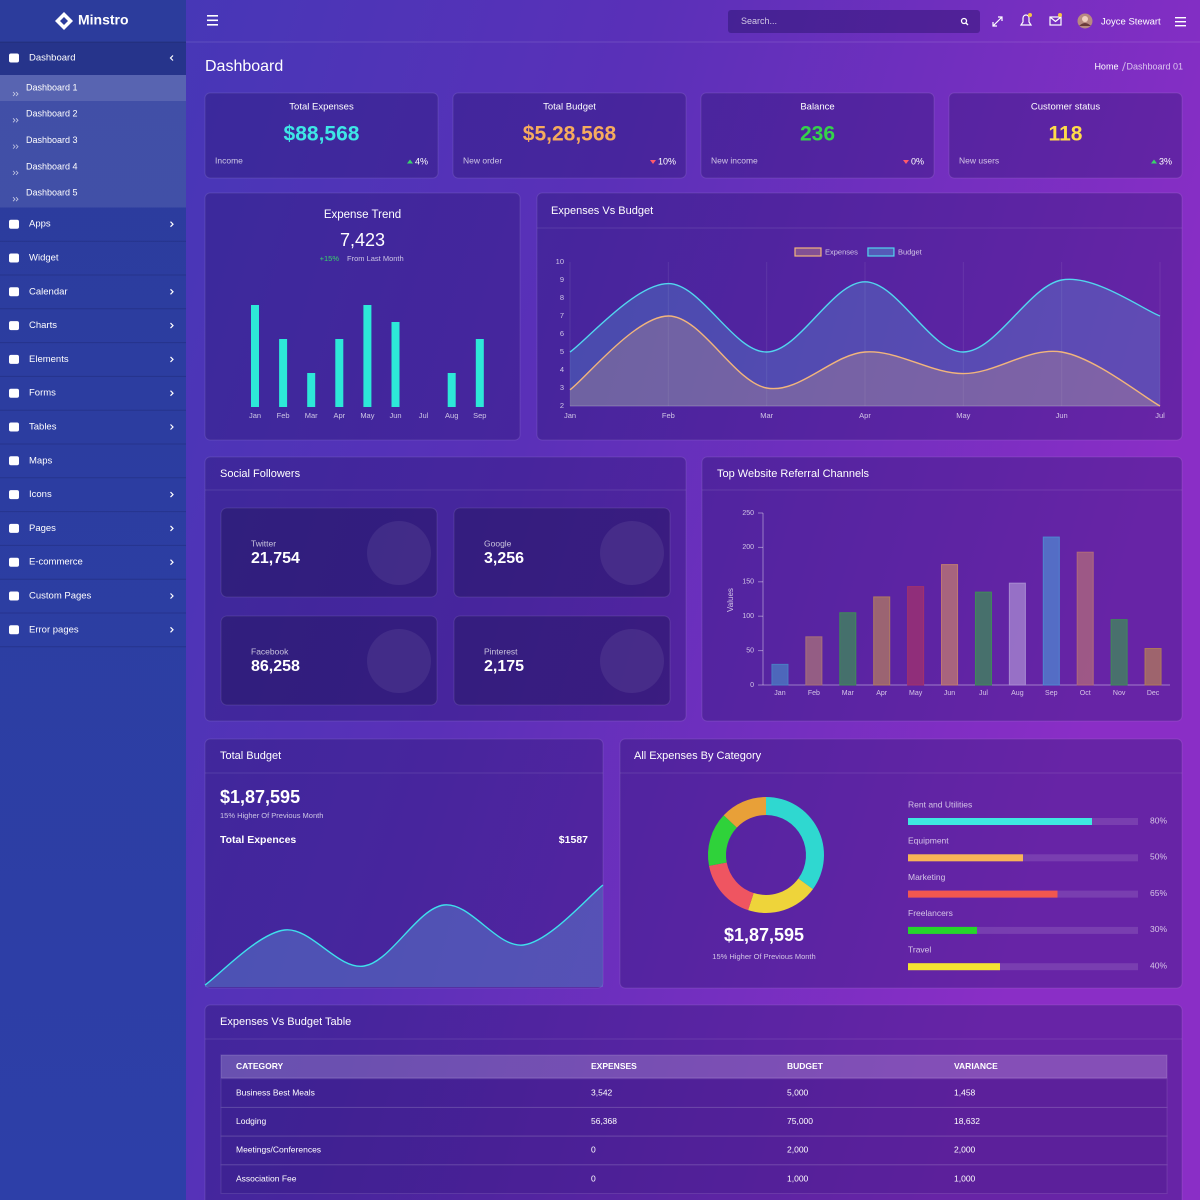 This screenshot has height=1200, width=1200. What do you see at coordinates (930, 913) in the screenshot?
I see `progress-label: Freelancers` at bounding box center [930, 913].